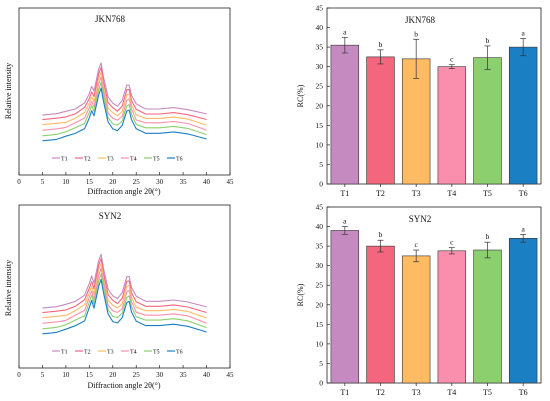  What do you see at coordinates (380, 120) in the screenshot?
I see `bar-t2` at bounding box center [380, 120].